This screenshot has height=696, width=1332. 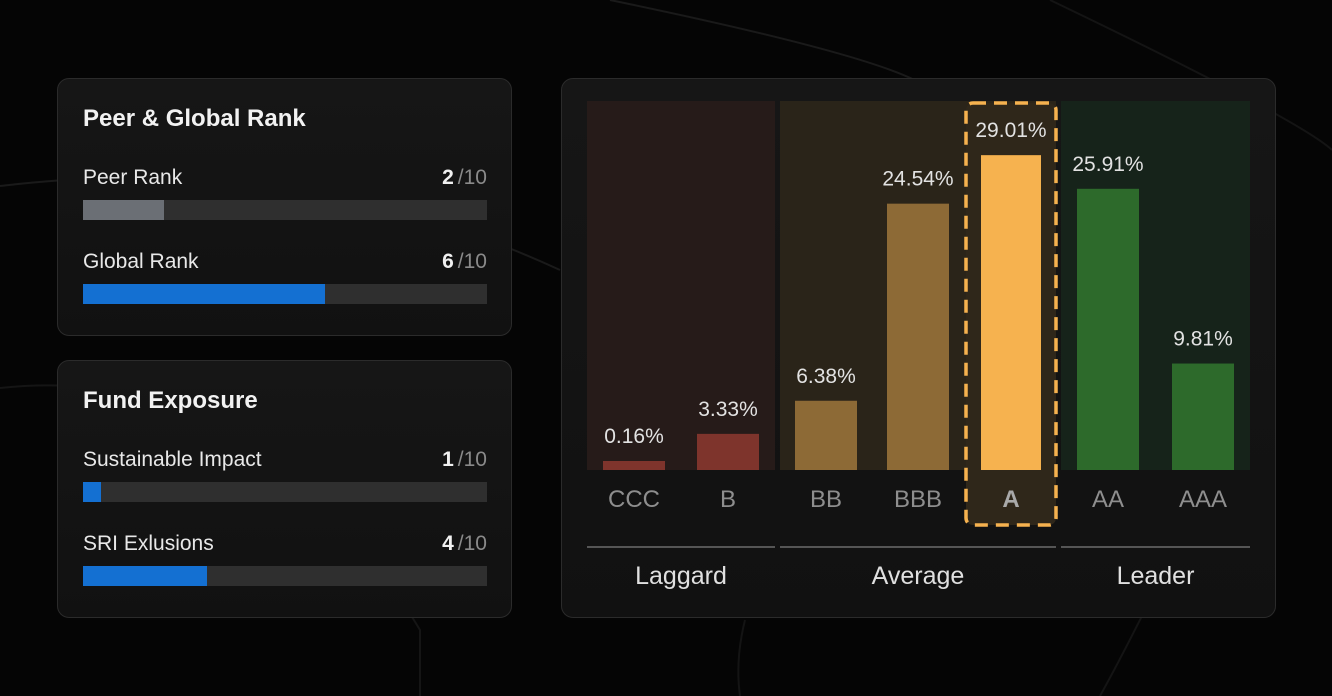 I want to click on value-label-aa: 25.91%, so click(x=1107, y=164).